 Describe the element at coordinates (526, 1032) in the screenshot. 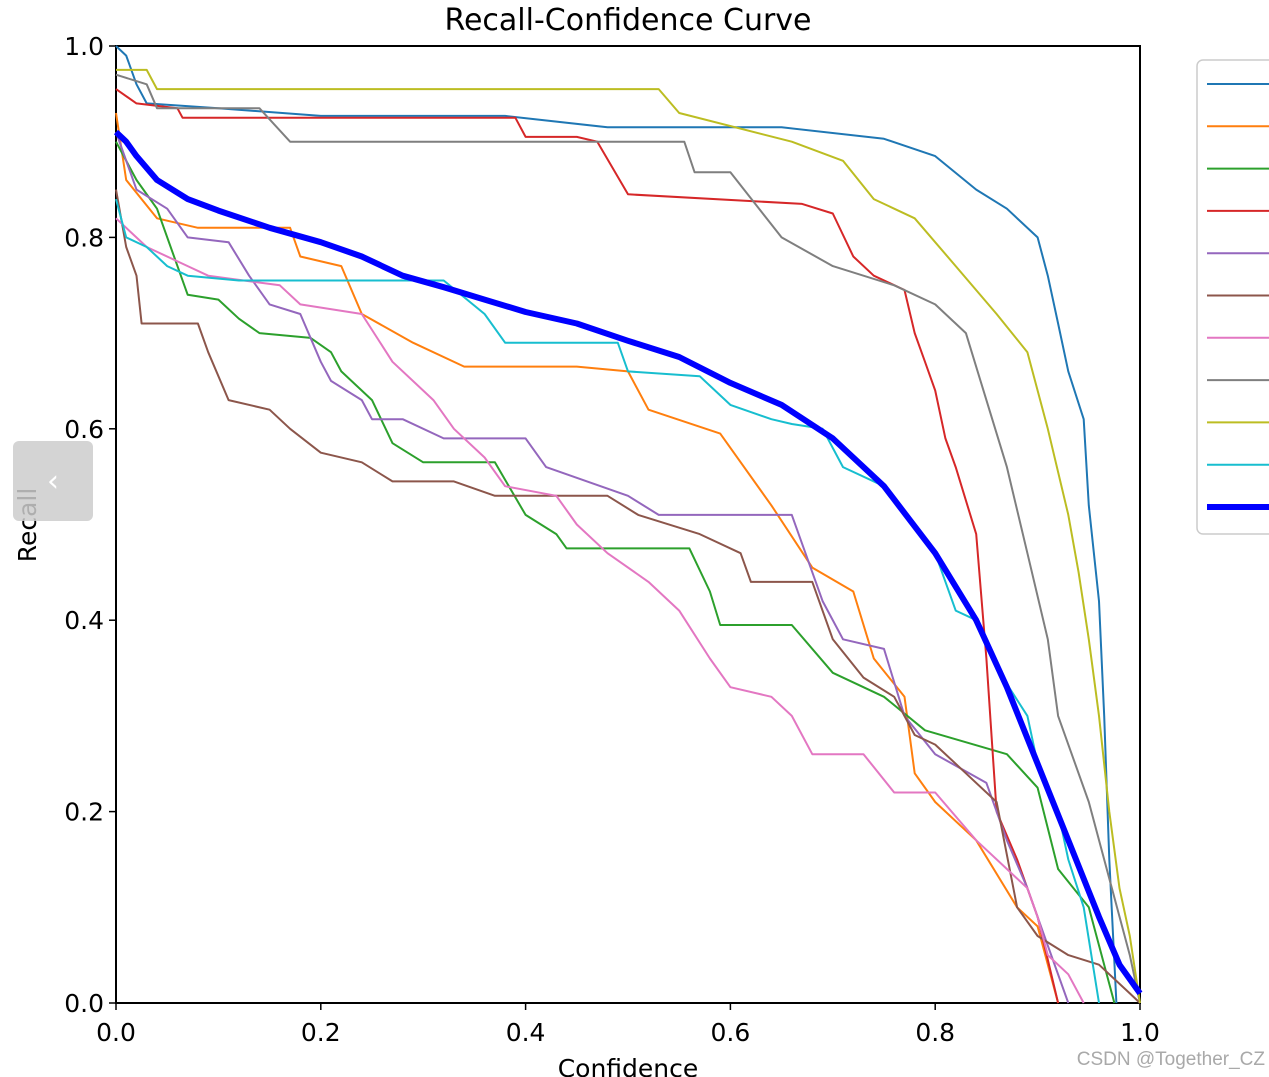

I see `x-tick-label: 0.4` at that location.